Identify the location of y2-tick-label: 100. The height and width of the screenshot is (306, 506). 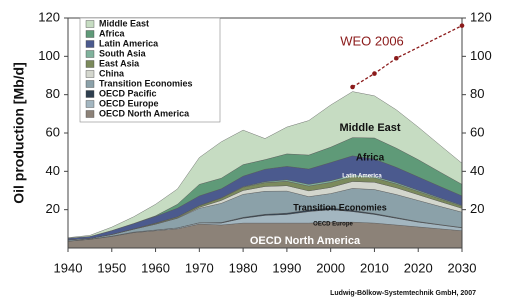
(481, 55).